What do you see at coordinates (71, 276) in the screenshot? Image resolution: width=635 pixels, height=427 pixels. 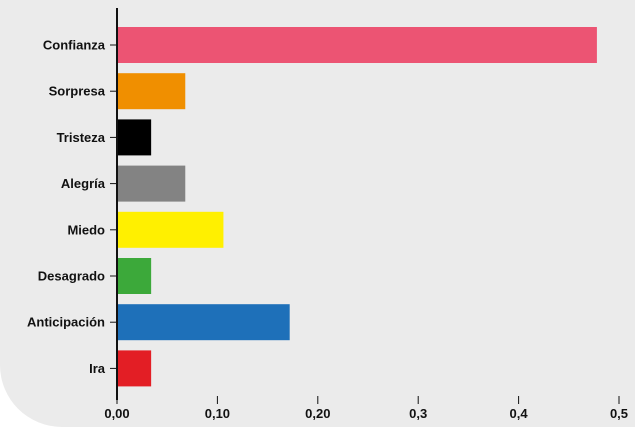 I see `category-label-desagrado: Desagrado` at bounding box center [71, 276].